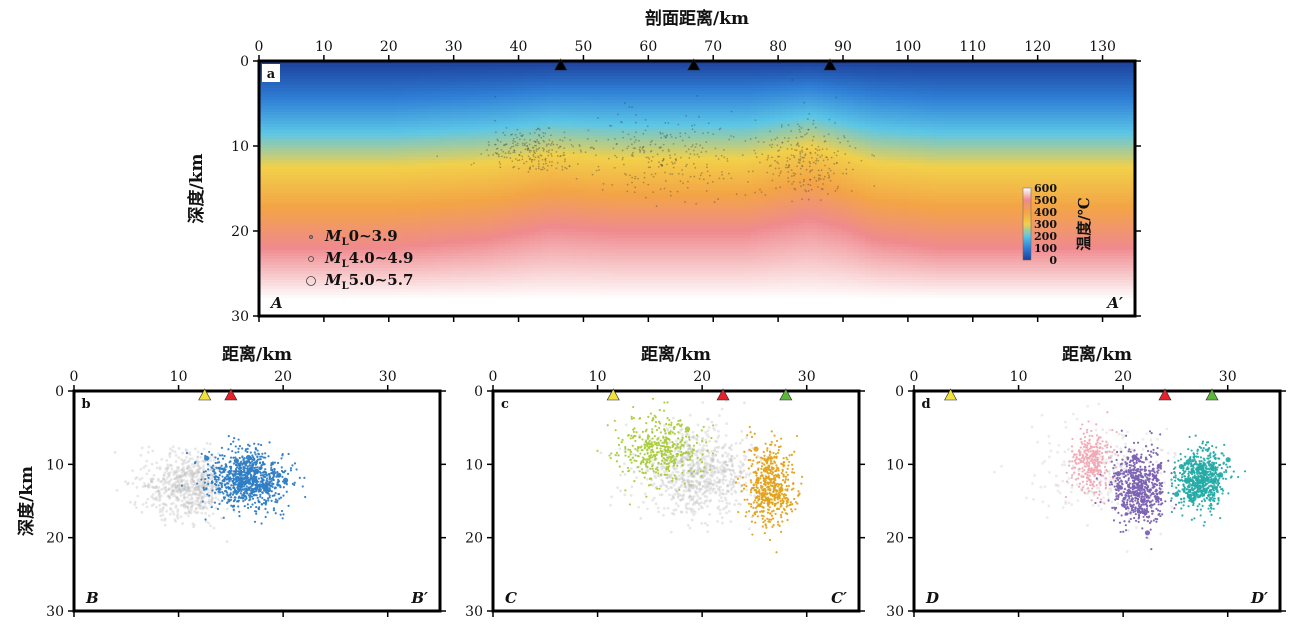  Describe the element at coordinates (519, 47) in the screenshot. I see `panel-a-xtick-label-4: 40` at that location.